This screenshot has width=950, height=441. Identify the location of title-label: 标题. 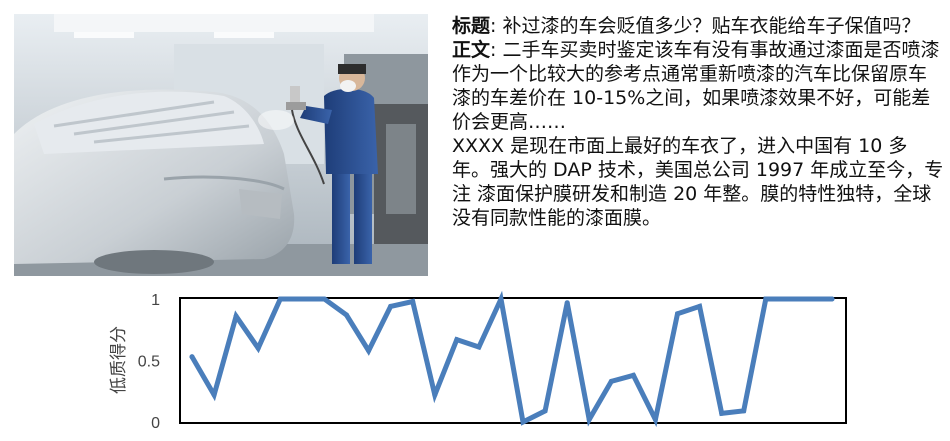
(471, 26).